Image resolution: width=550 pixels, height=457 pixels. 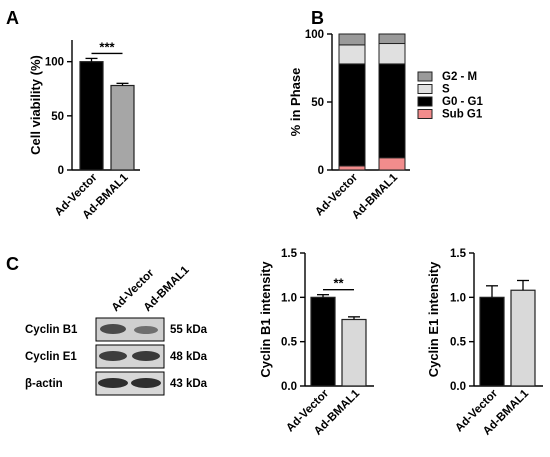 I want to click on phase-bar-ad-bmal1-g2-m, so click(x=392, y=39).